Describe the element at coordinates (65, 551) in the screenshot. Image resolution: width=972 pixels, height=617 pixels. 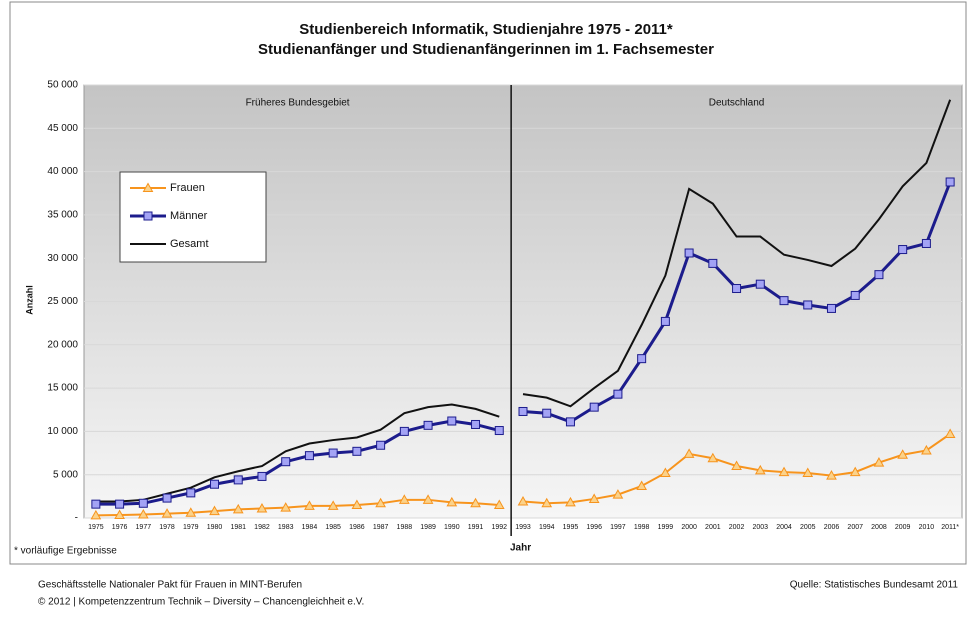
I see `note: * vorläufige Ergebnisse` at that location.